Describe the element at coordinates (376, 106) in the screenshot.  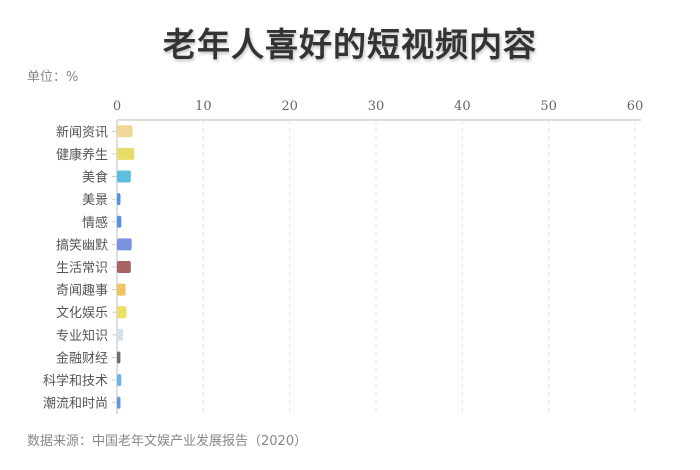
I see `x-tick-label: 30` at that location.